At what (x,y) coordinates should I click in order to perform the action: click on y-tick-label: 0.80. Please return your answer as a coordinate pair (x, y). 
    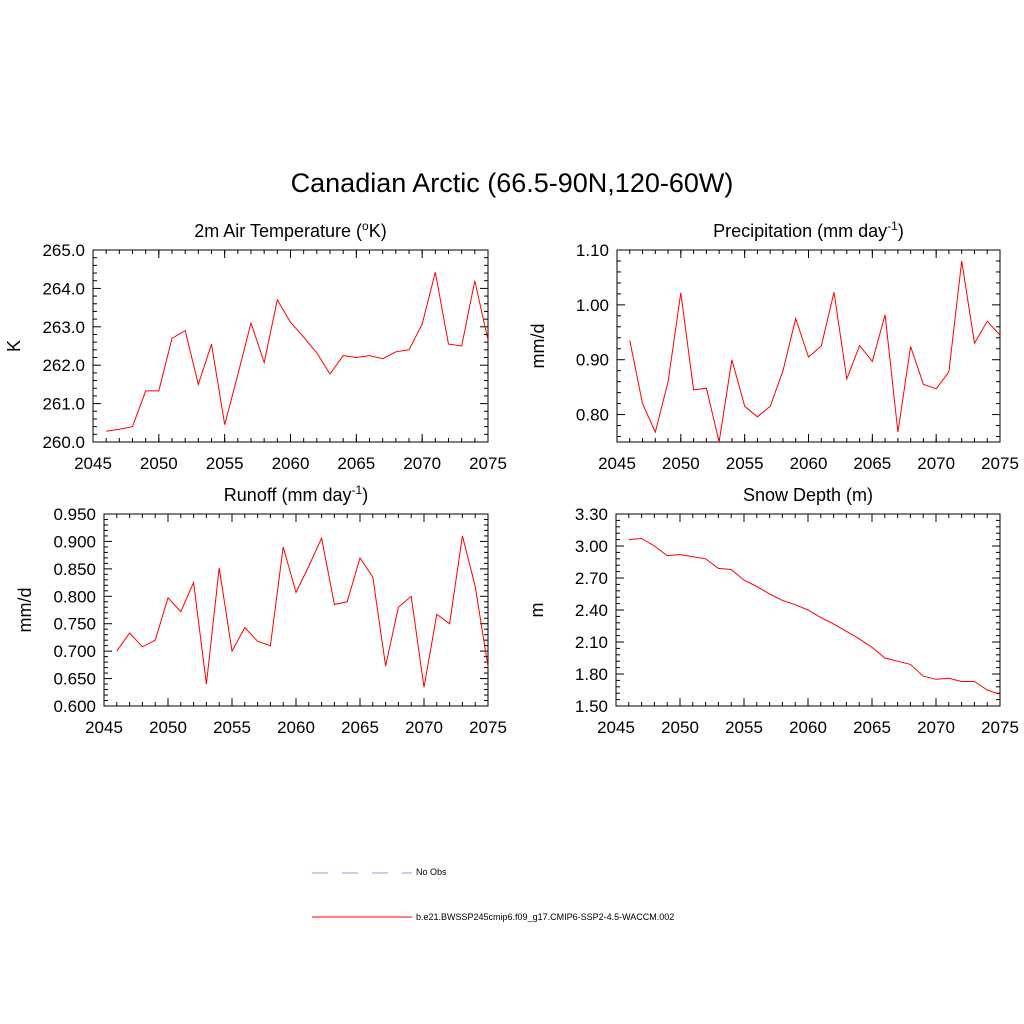
    Looking at the image, I should click on (592, 415).